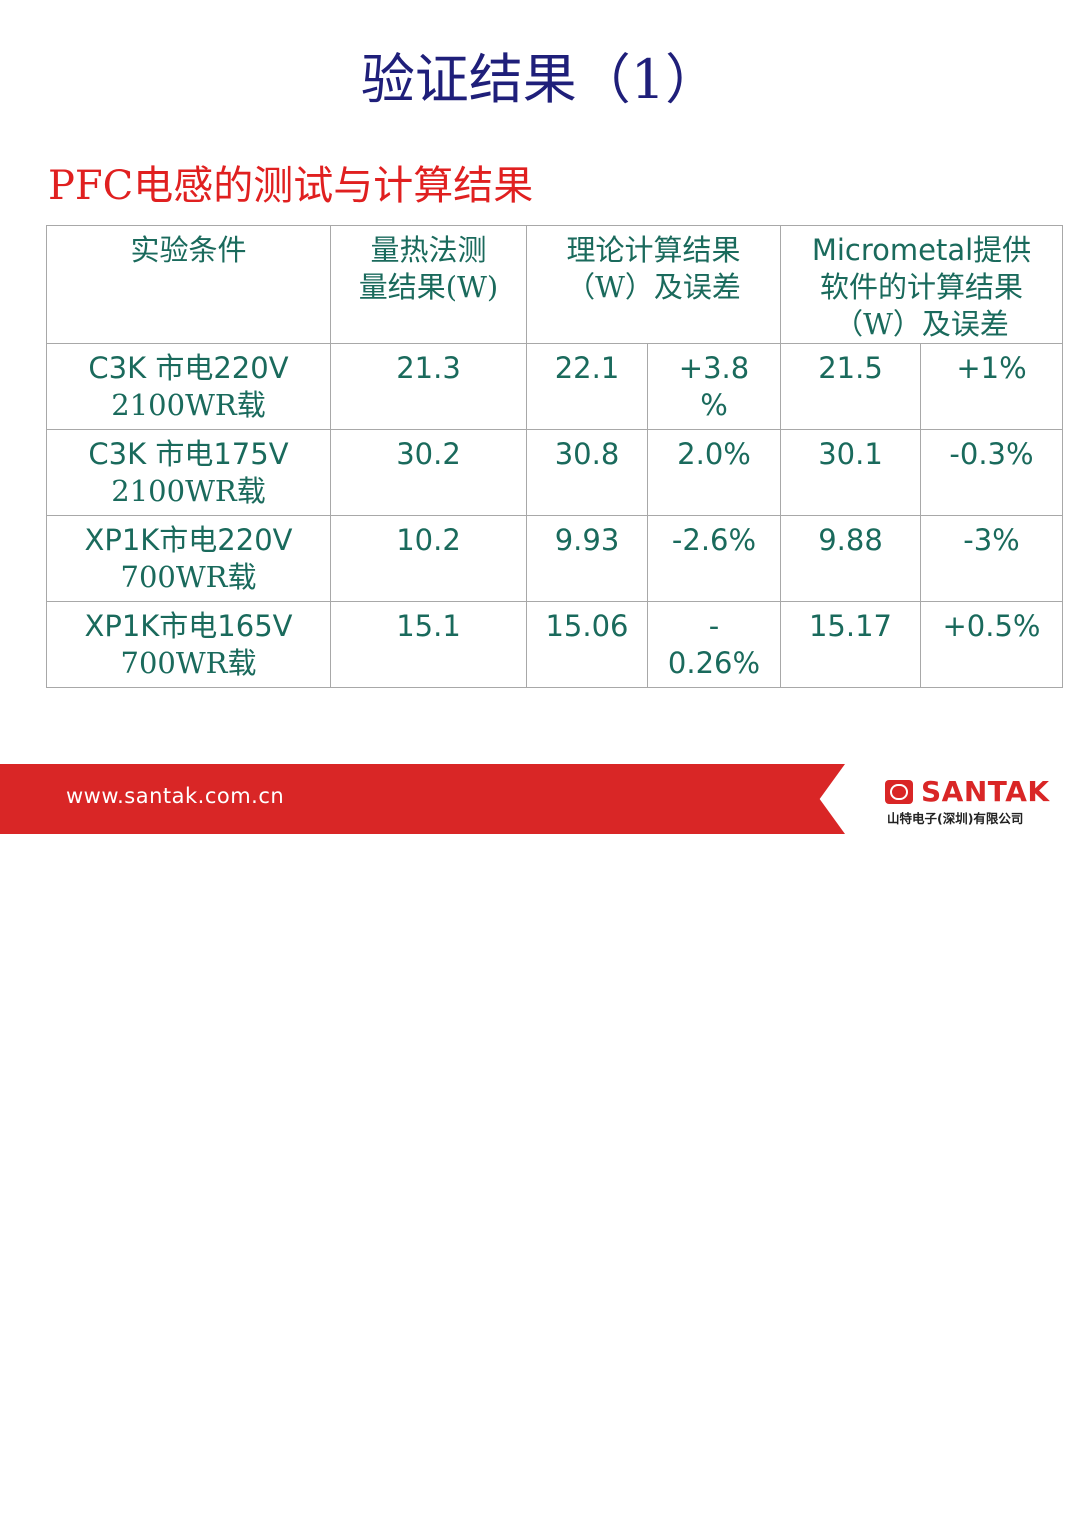 The image size is (1080, 1528). What do you see at coordinates (428, 558) in the screenshot?
I see `cell-measured: 10.2` at bounding box center [428, 558].